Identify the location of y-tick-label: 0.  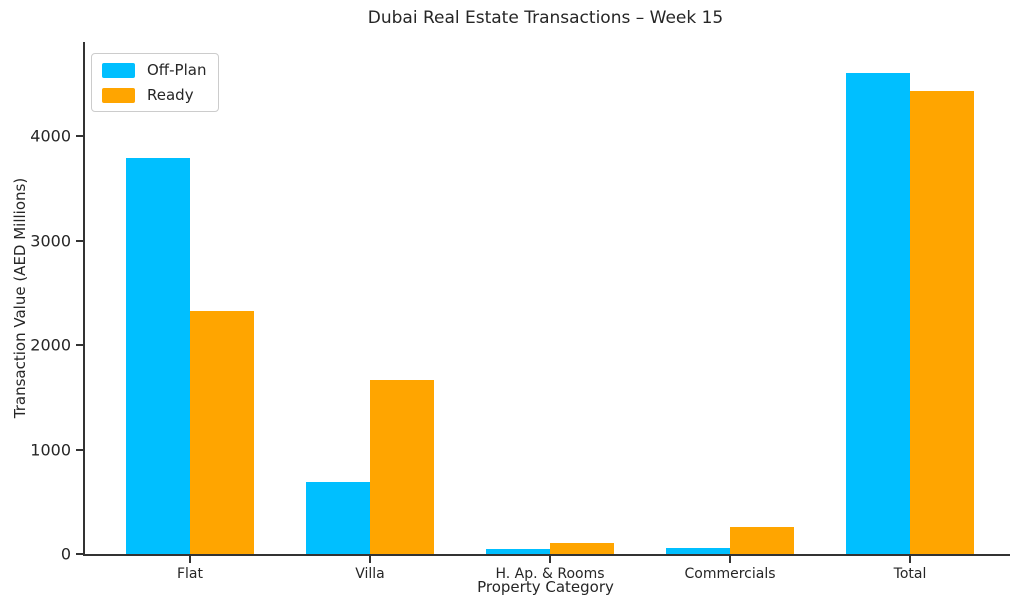
(65, 554).